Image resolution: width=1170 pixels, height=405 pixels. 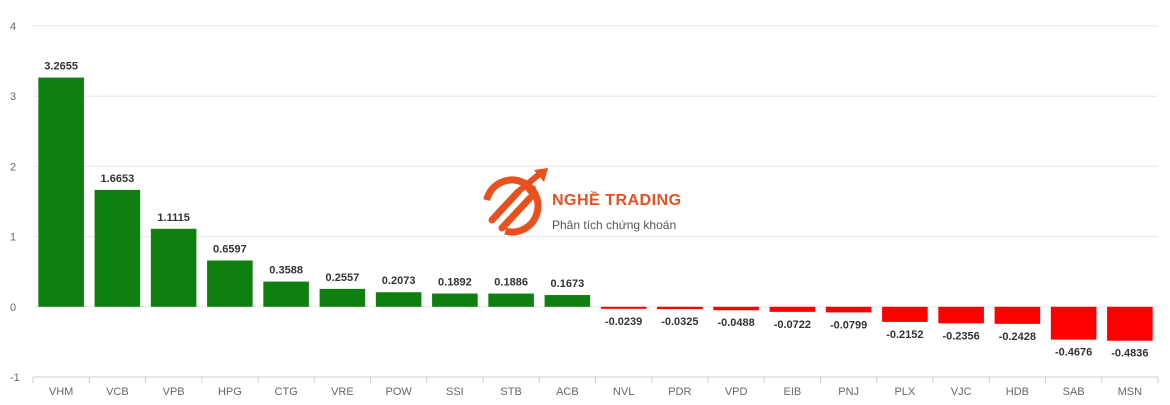 I want to click on data-label: -0.4836, so click(x=1129, y=354).